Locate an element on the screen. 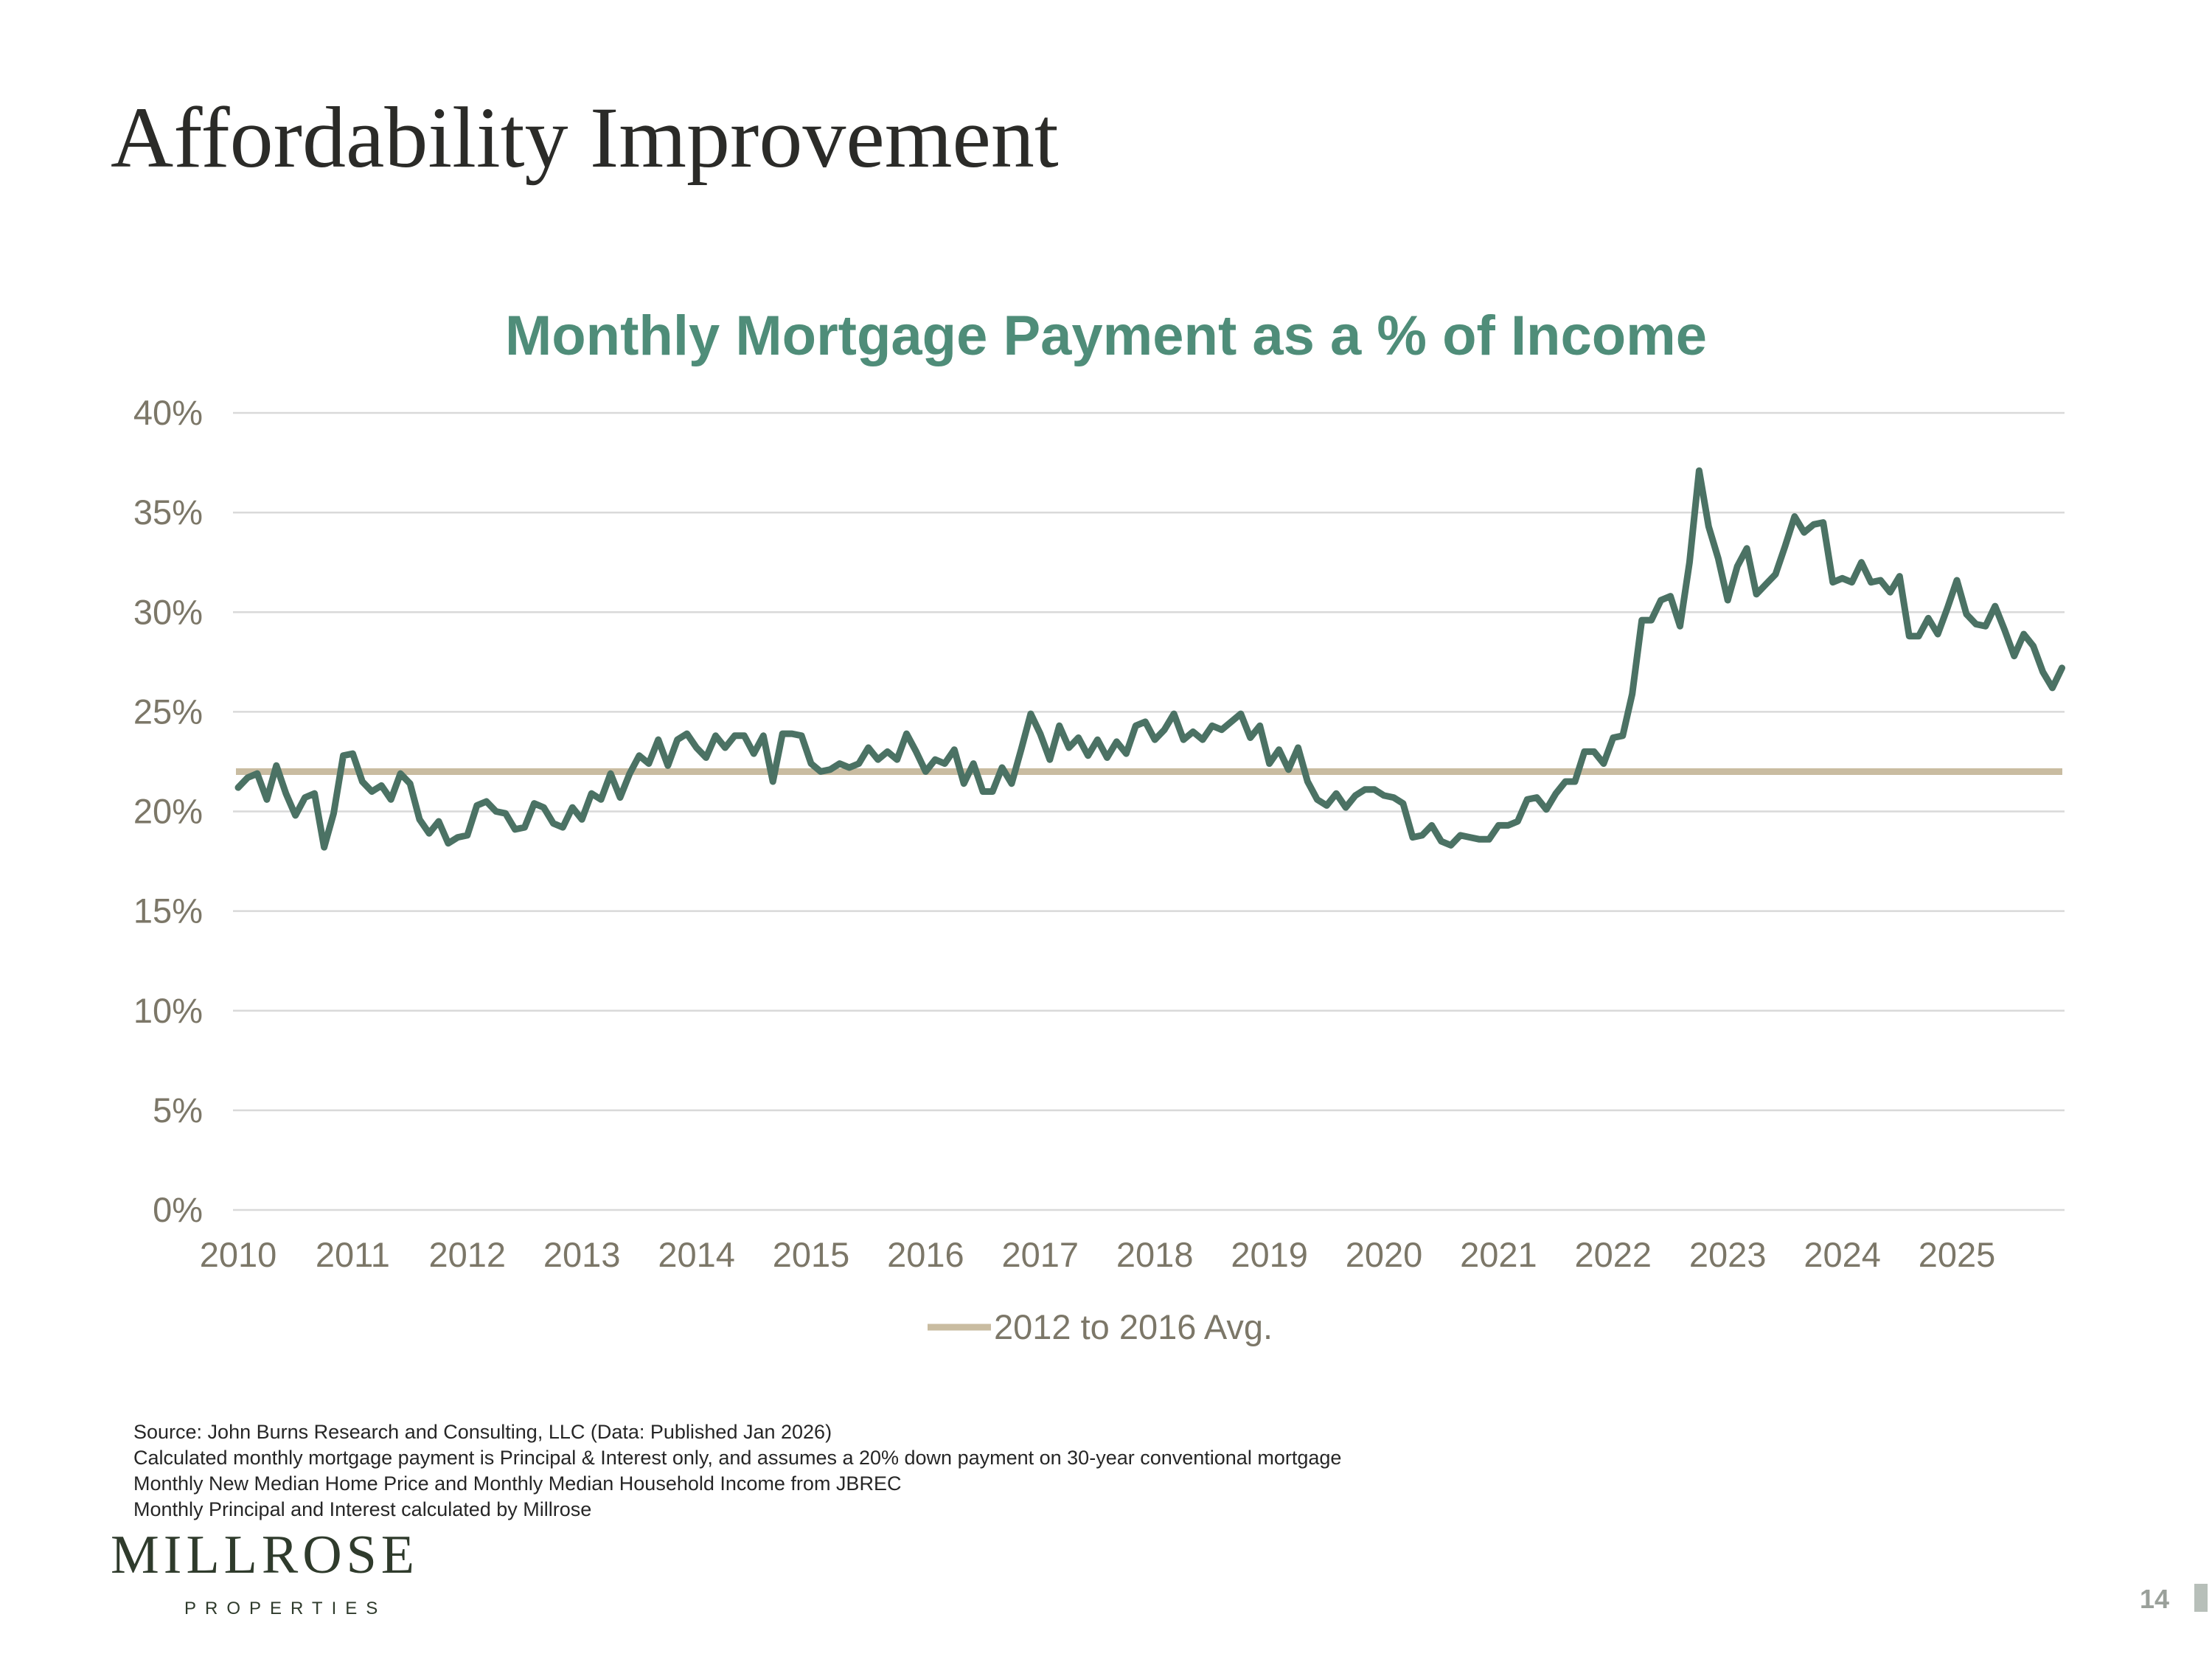  x-tick-label: 2020 is located at coordinates (1384, 1254).